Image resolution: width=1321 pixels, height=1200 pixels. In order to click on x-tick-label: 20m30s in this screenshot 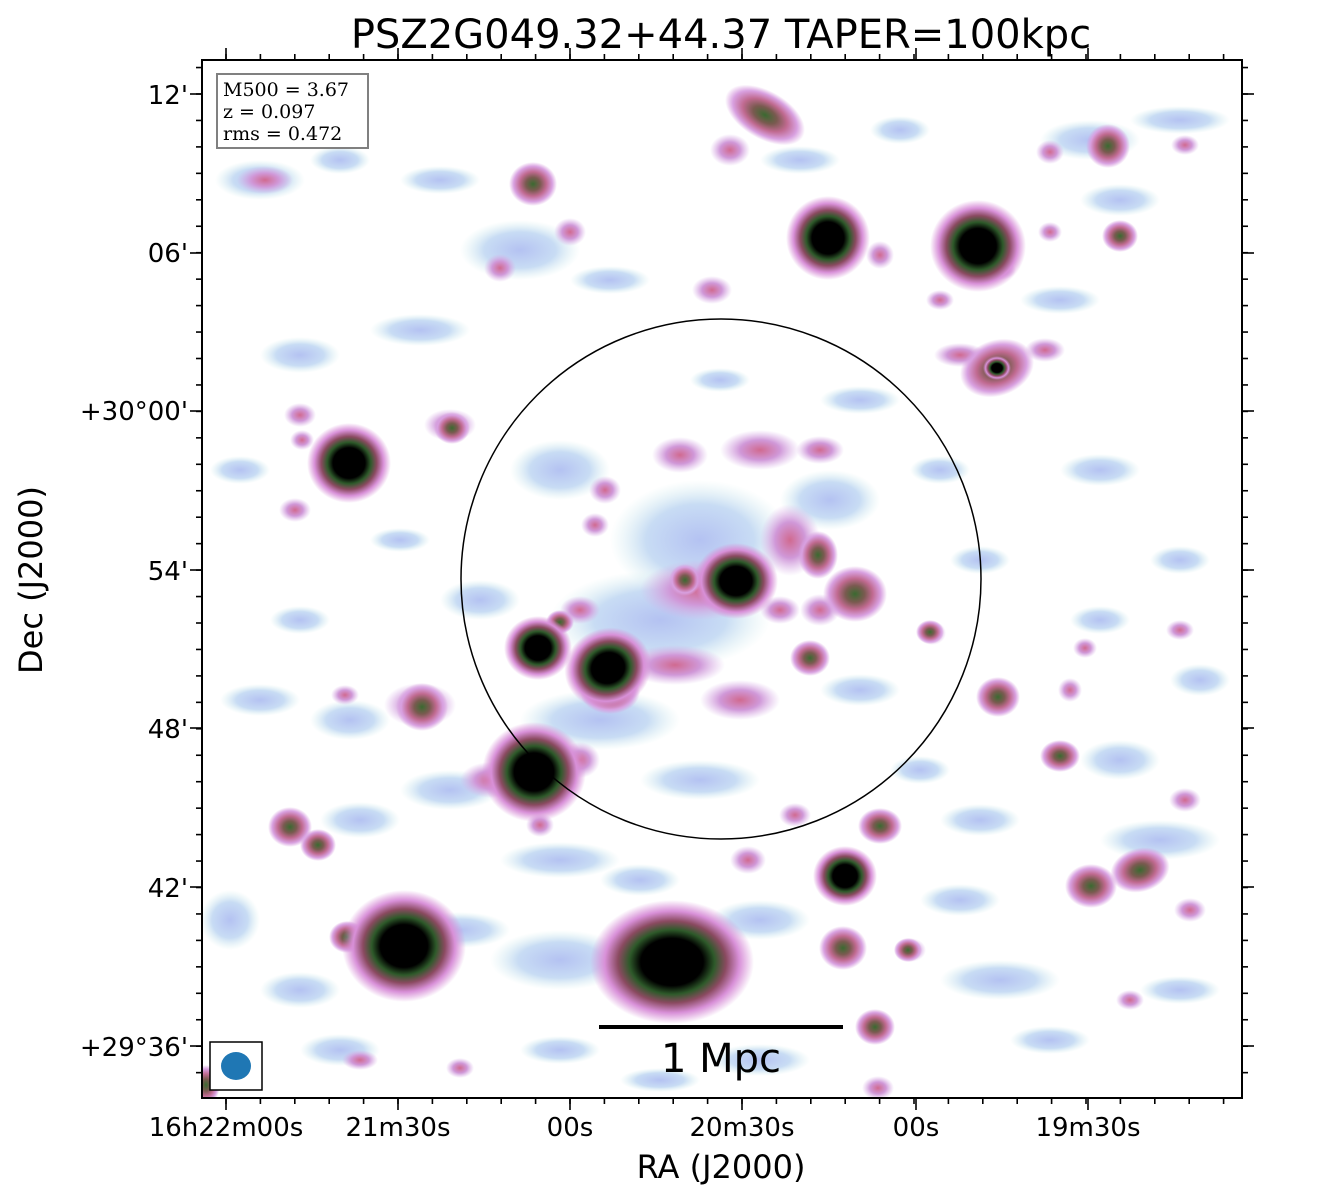, I will do `click(741, 1128)`.